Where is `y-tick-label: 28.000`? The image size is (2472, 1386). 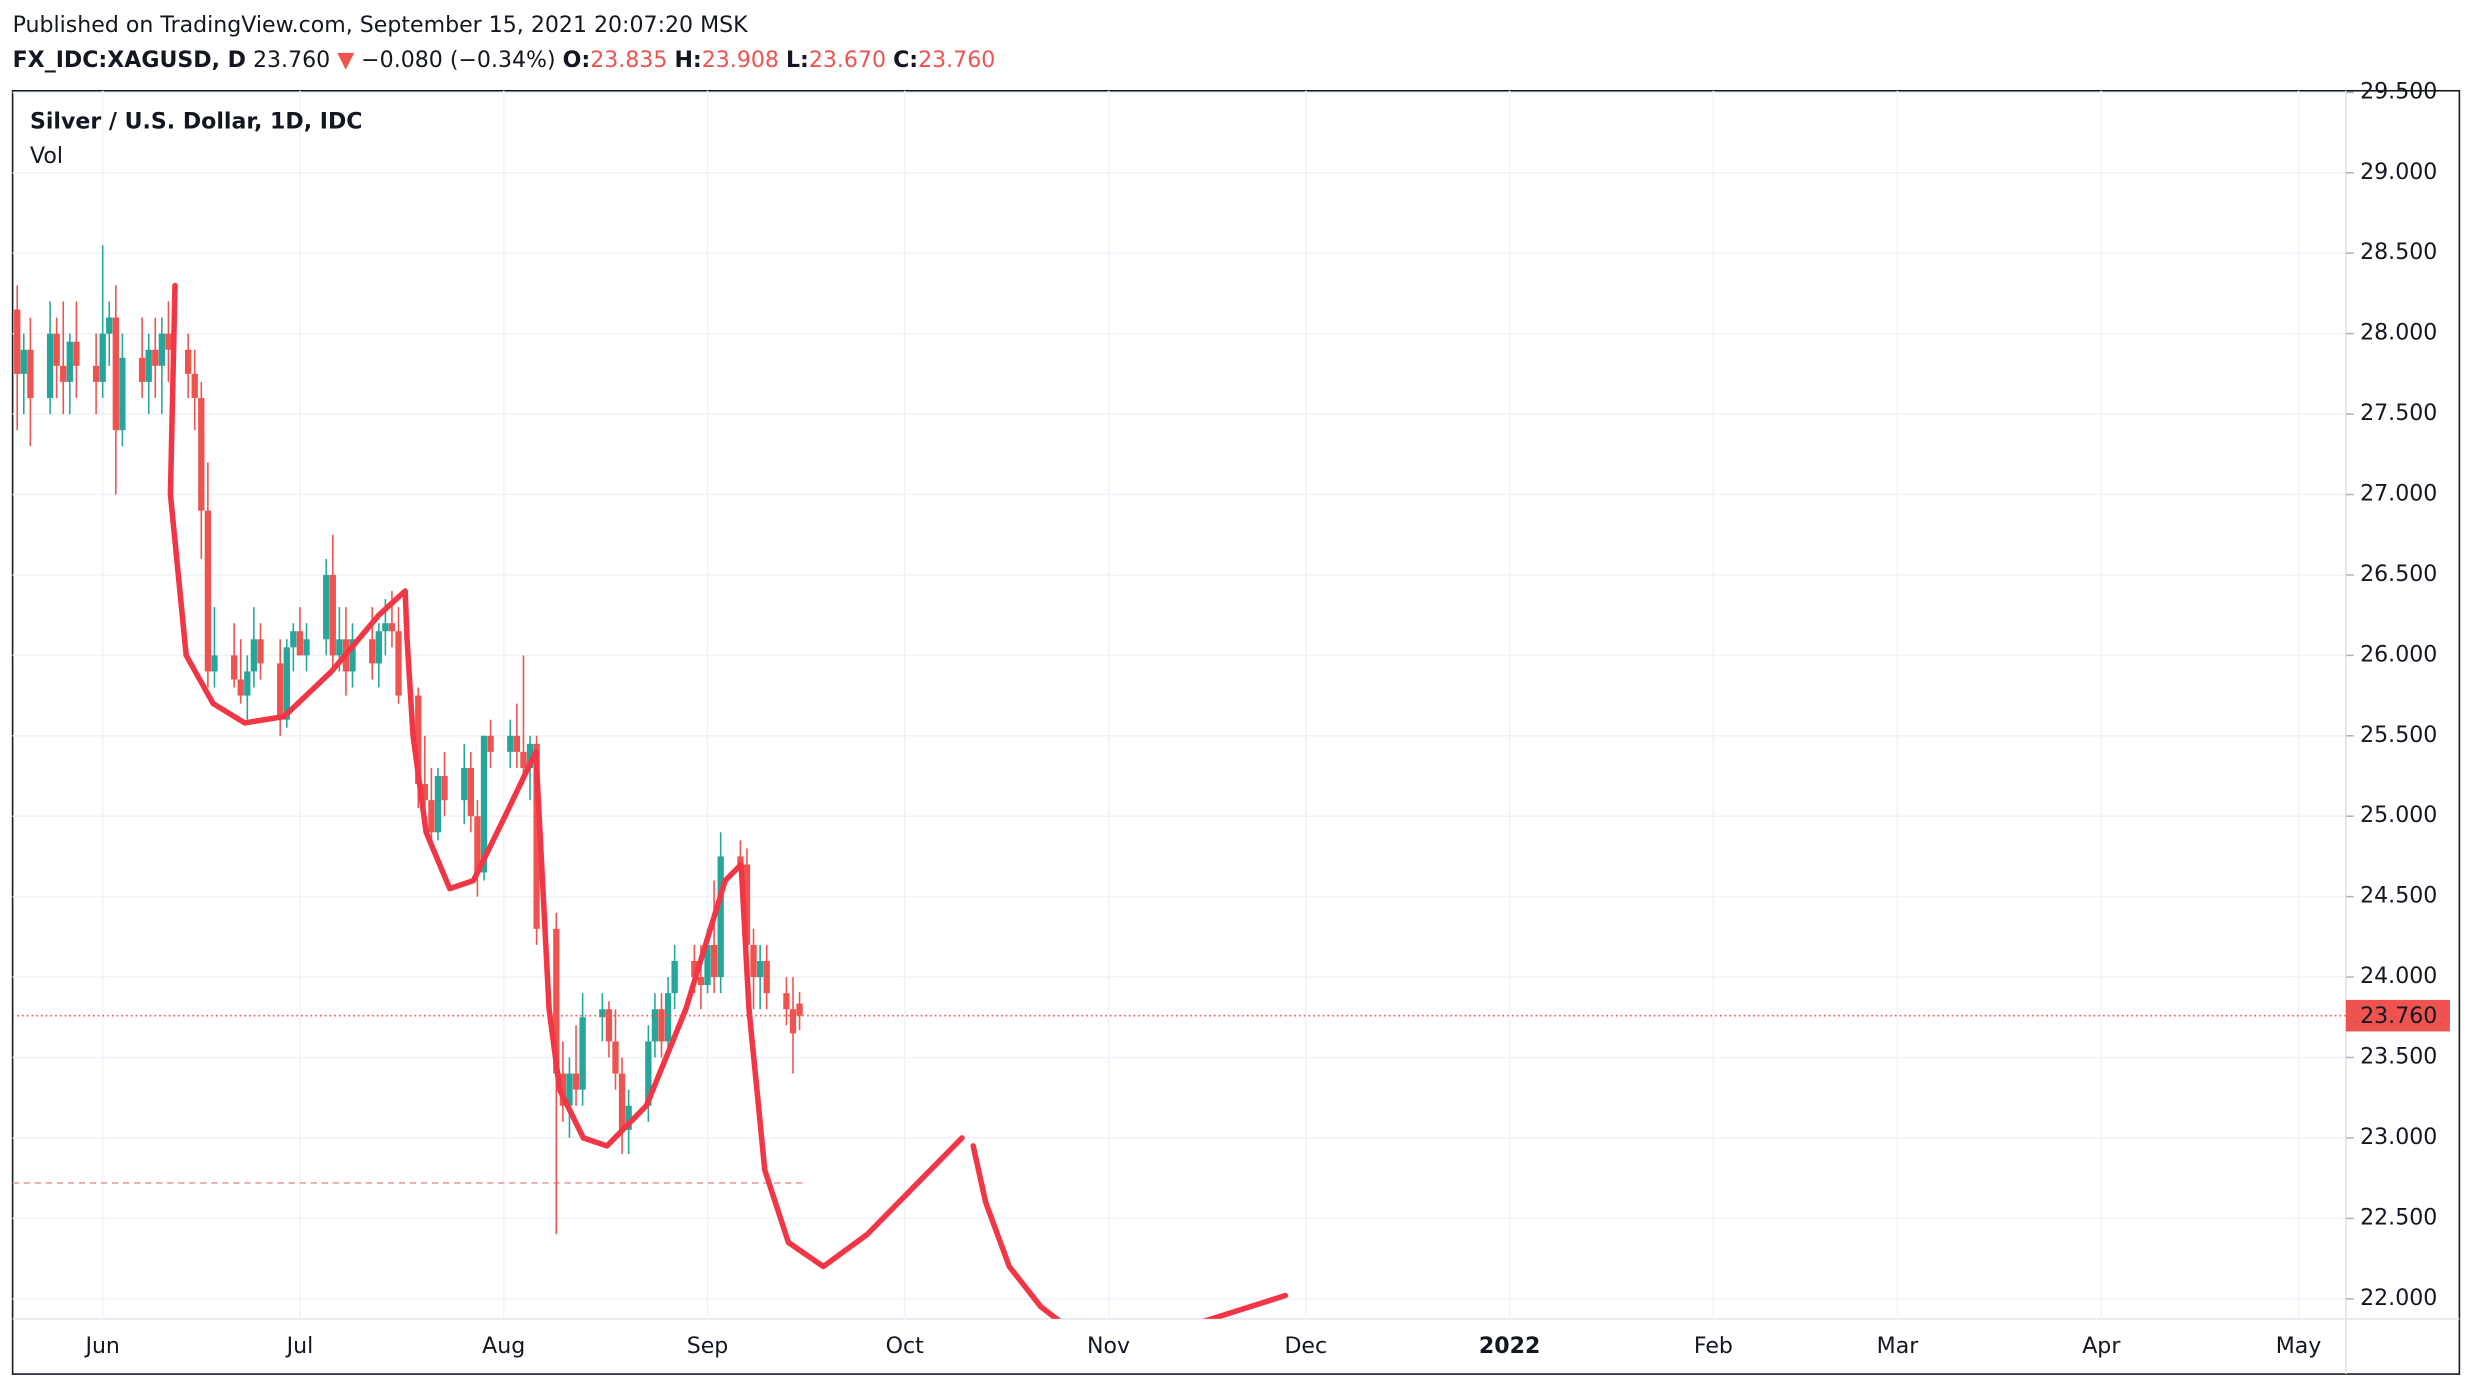 y-tick-label: 28.000 is located at coordinates (2398, 333).